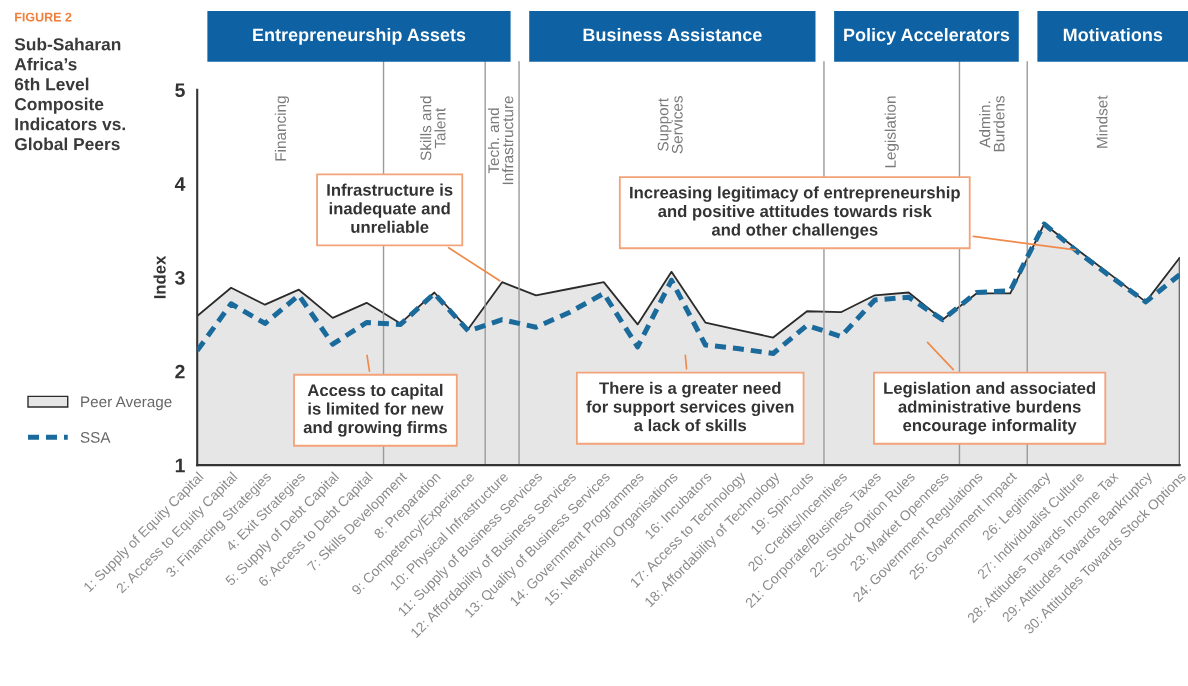 Image resolution: width=1188 pixels, height=686 pixels. Describe the element at coordinates (375, 410) in the screenshot. I see `annotation: Access to capital is limited for new and growing firms` at that location.